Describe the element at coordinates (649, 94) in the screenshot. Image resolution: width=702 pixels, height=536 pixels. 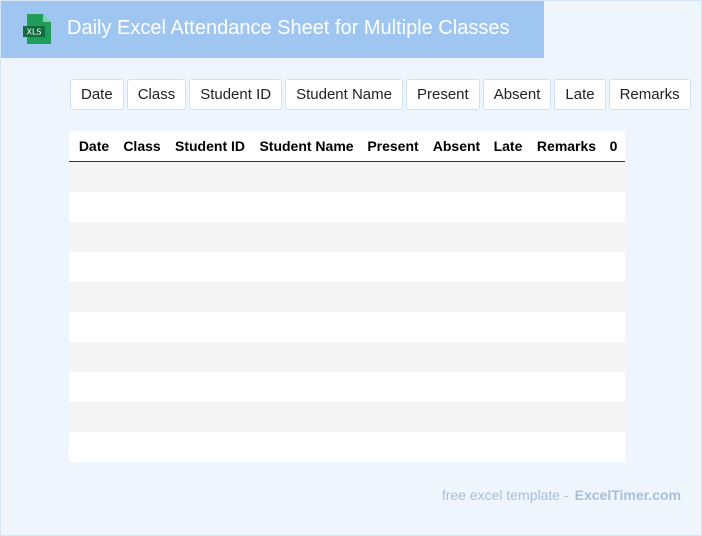
I see `filter-button: Remarks` at that location.